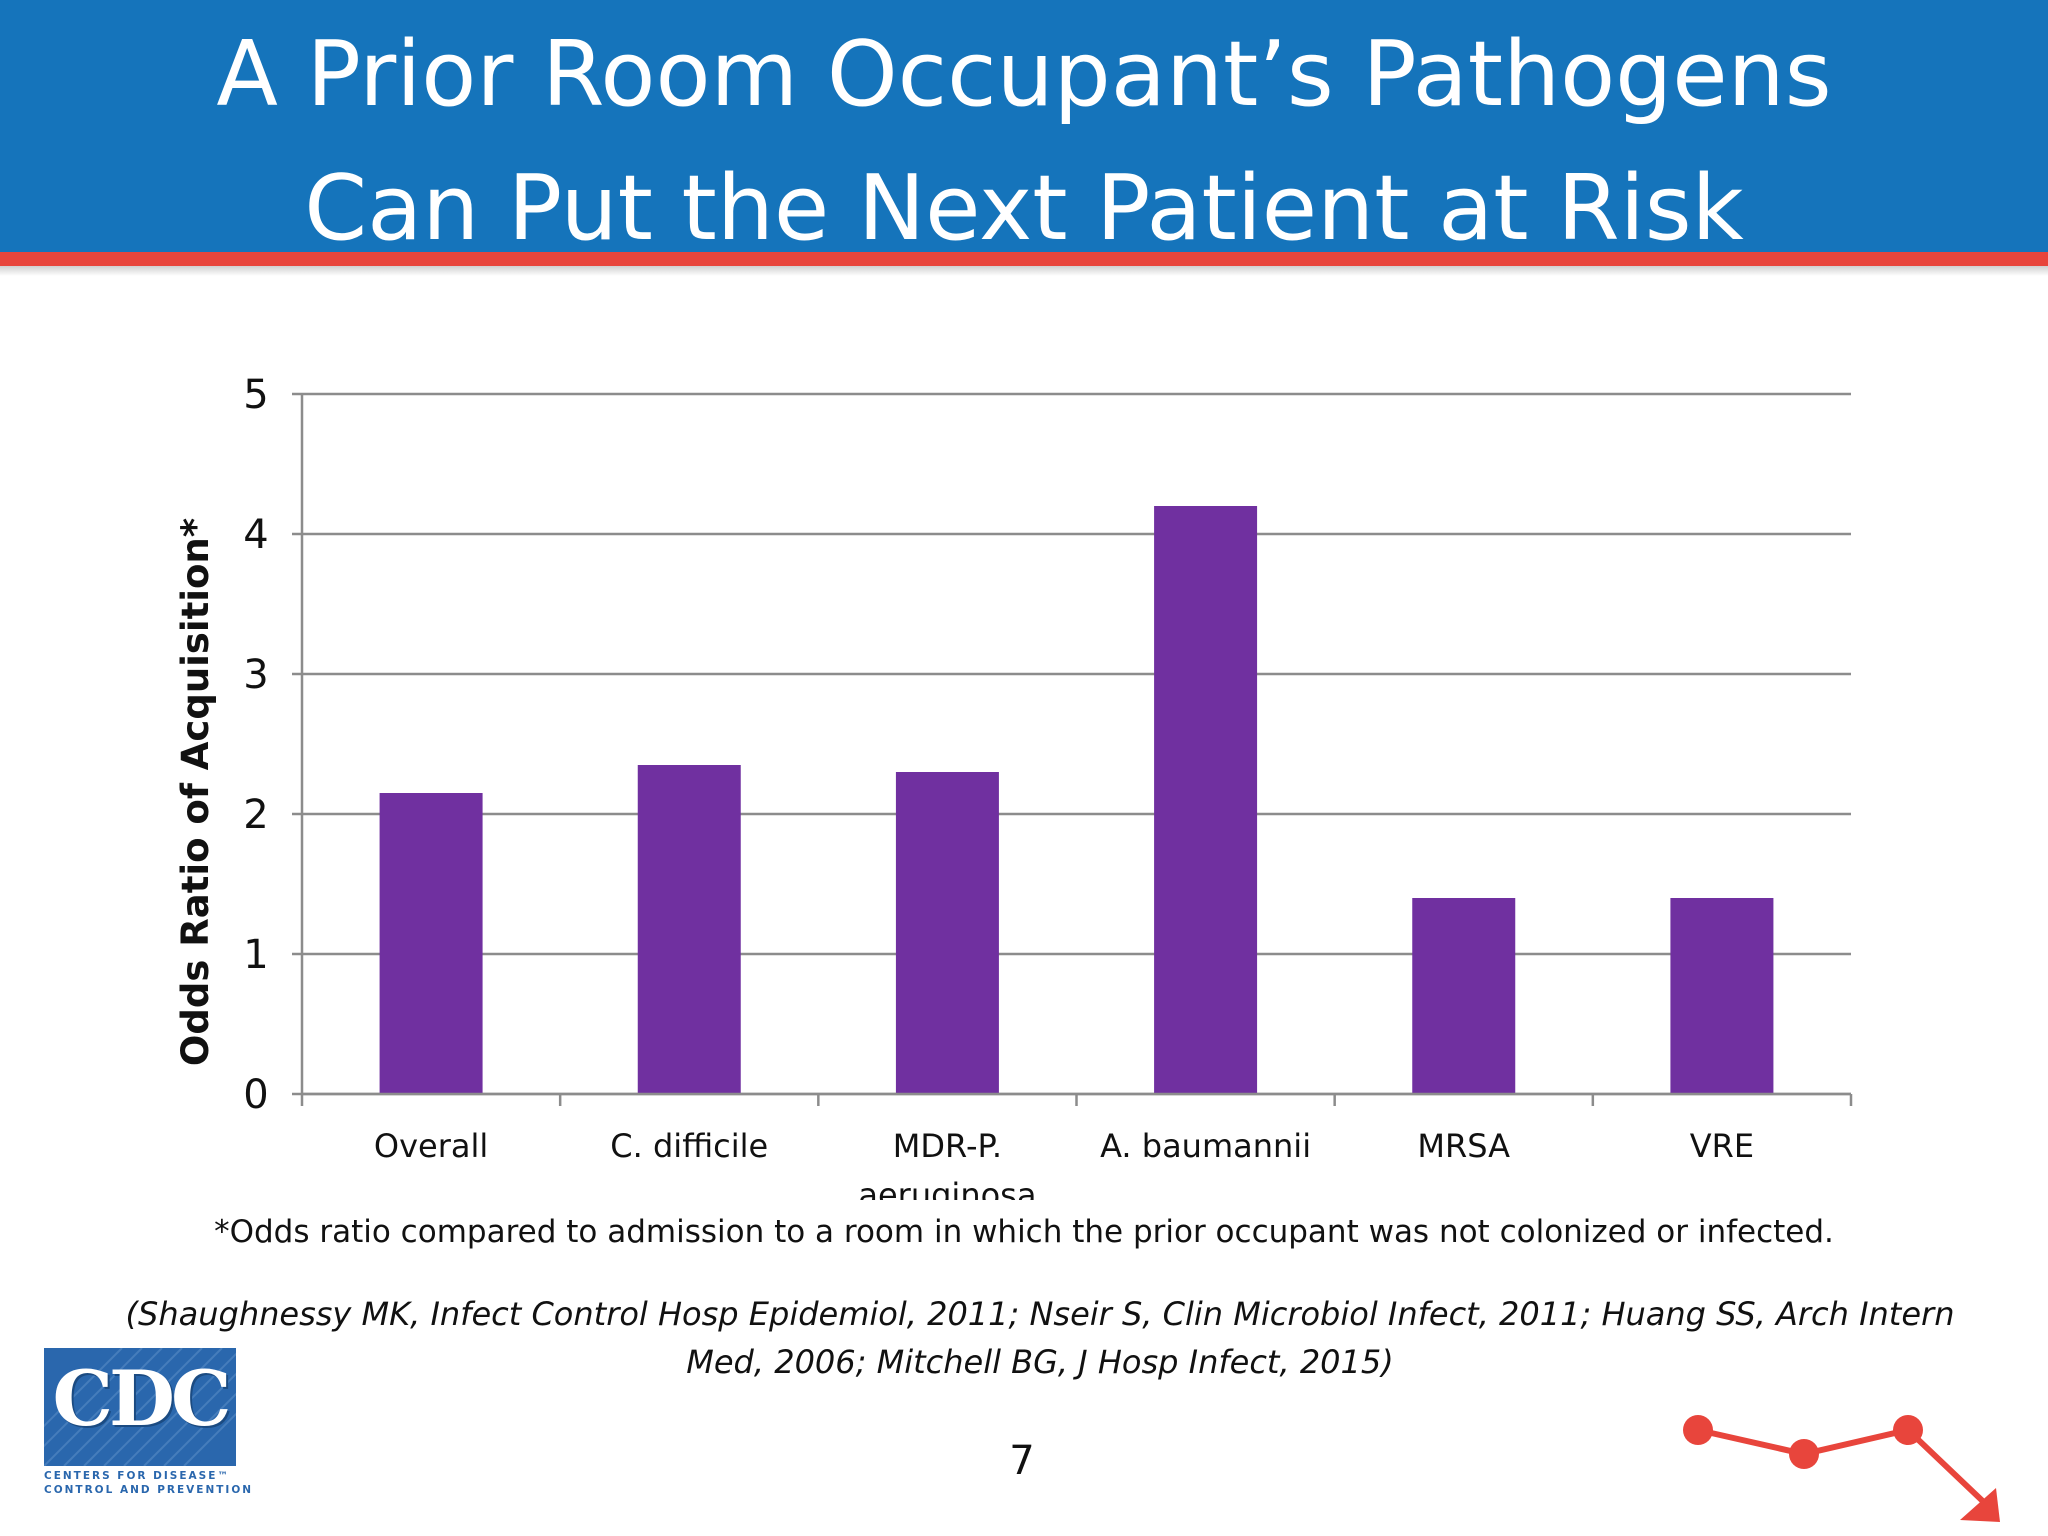 Image resolution: width=2048 pixels, height=1536 pixels. What do you see at coordinates (1024, 74) in the screenshot?
I see `slide-title-line-1: A Prior Room Occupant’s Pathogens` at bounding box center [1024, 74].